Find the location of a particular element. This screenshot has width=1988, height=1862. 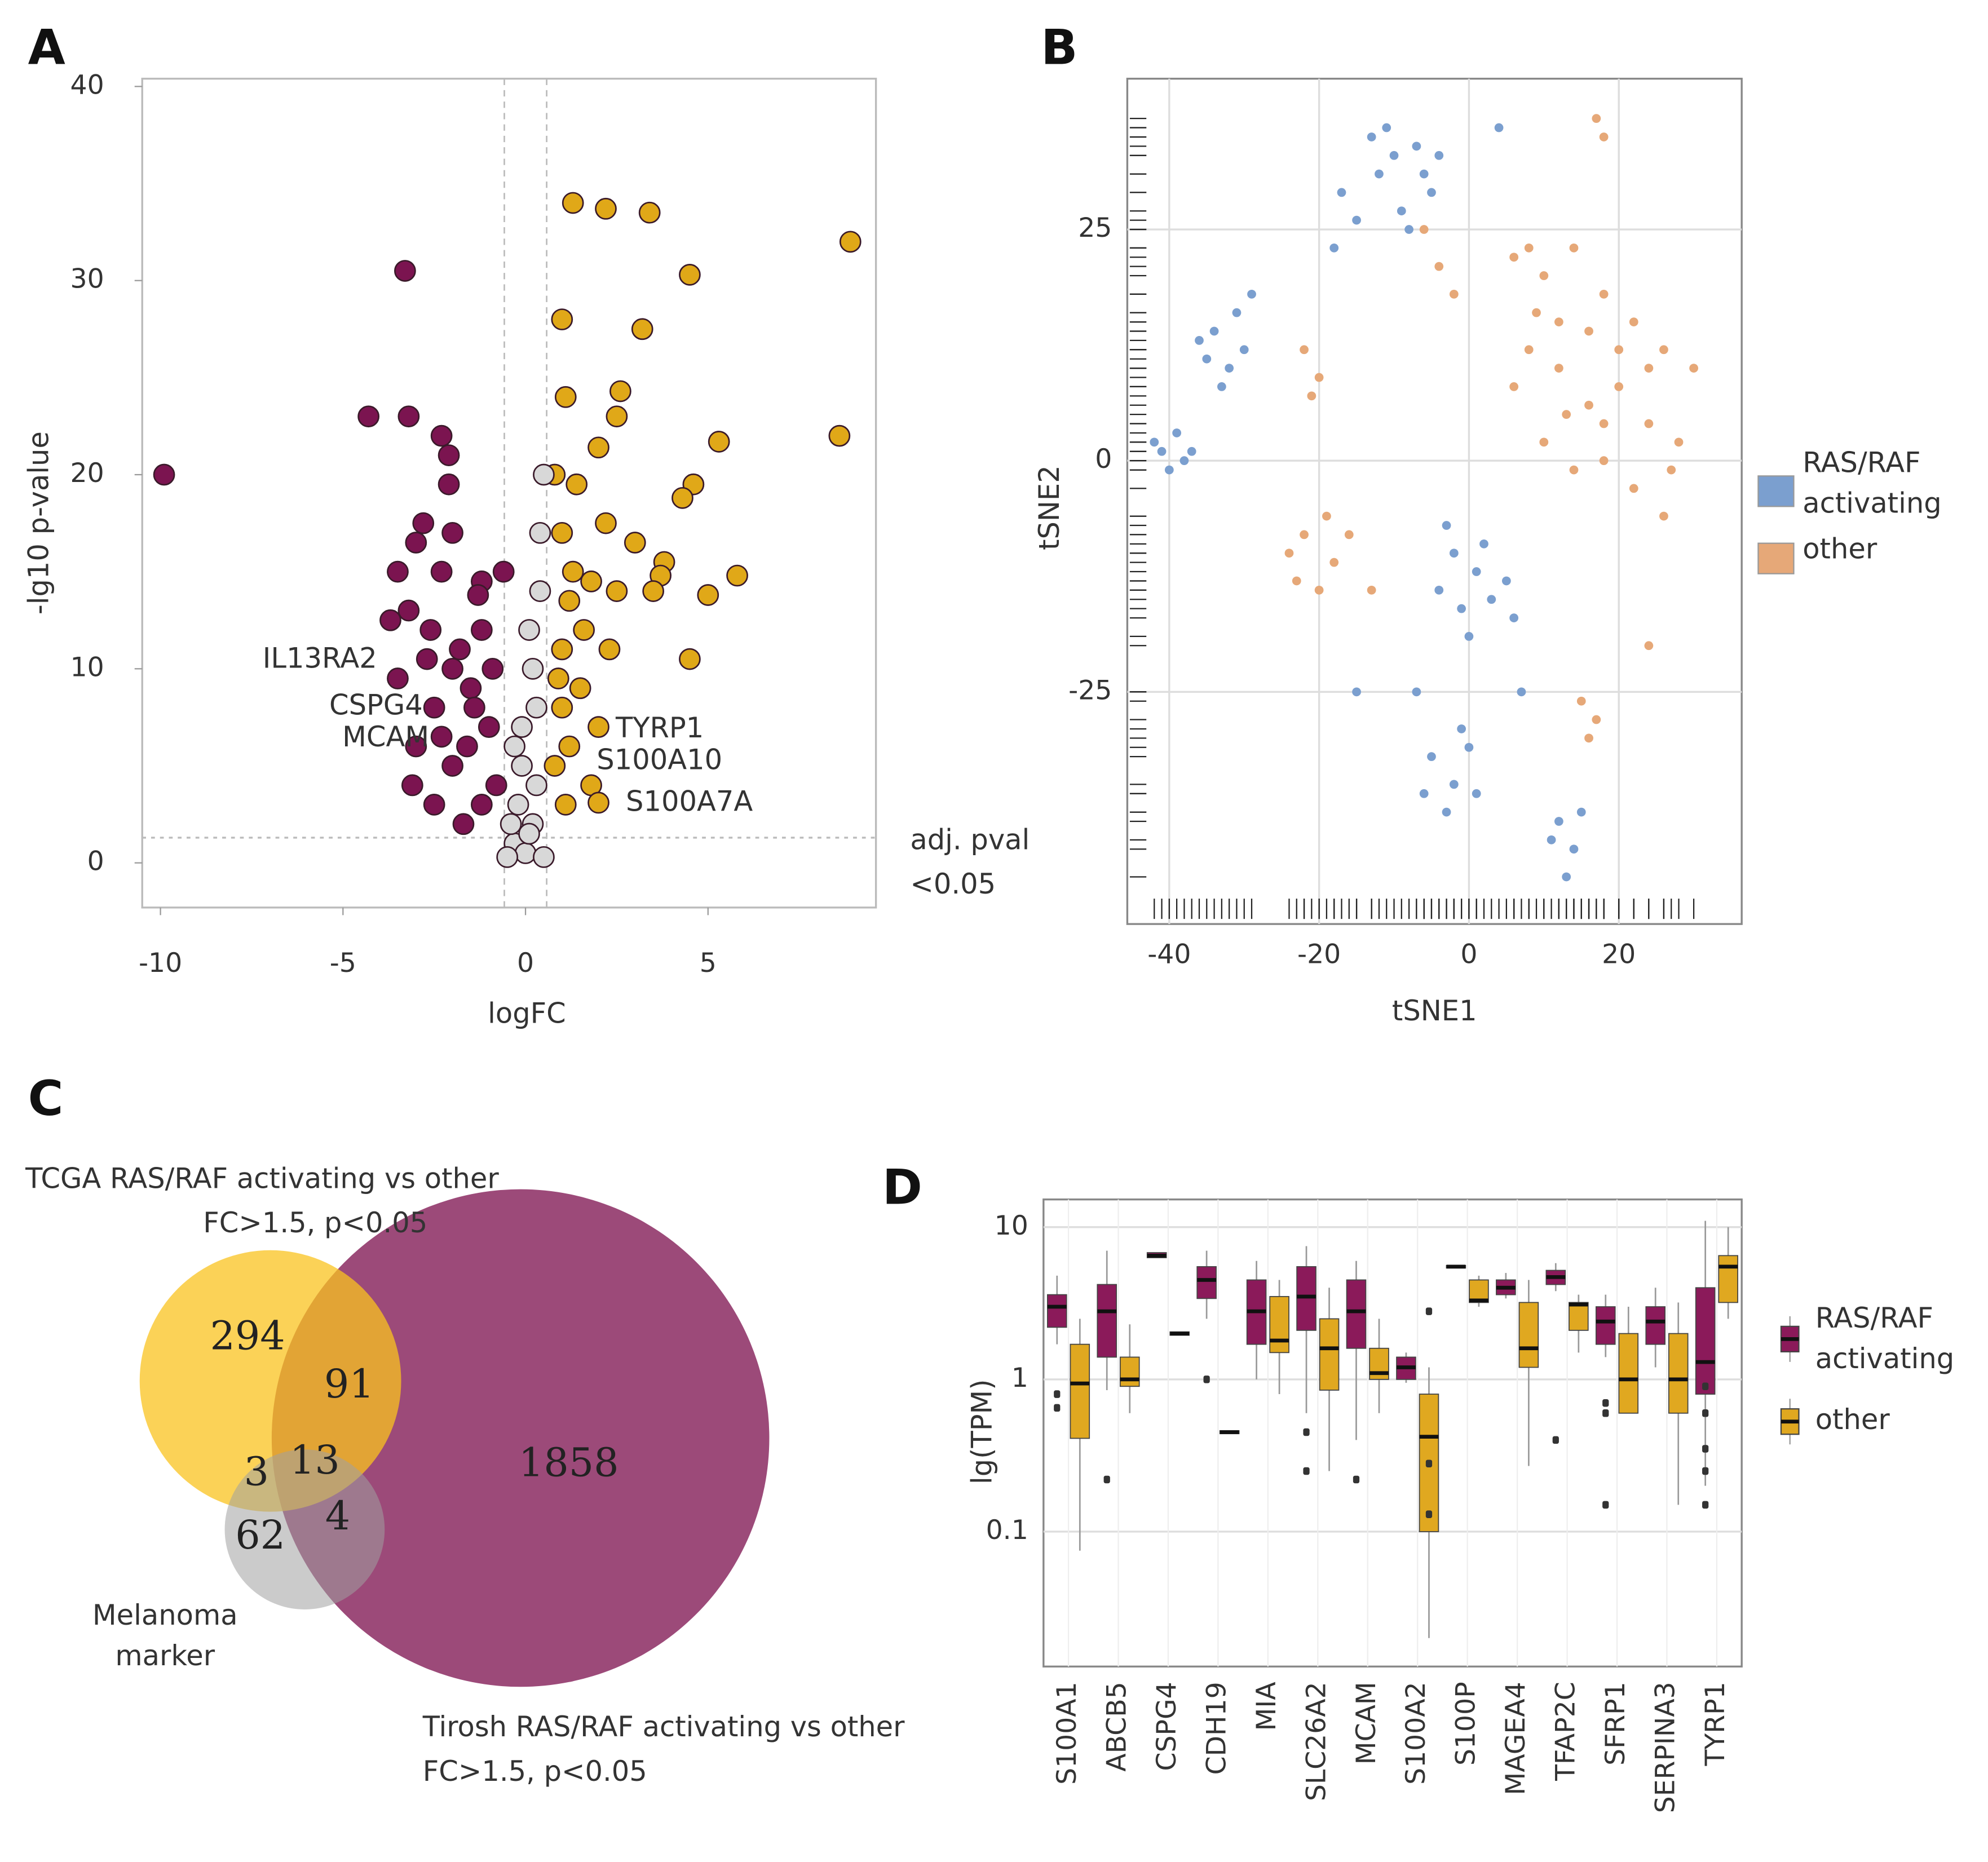

set-label: Melanoma marker is located at coordinates (165, 1636).